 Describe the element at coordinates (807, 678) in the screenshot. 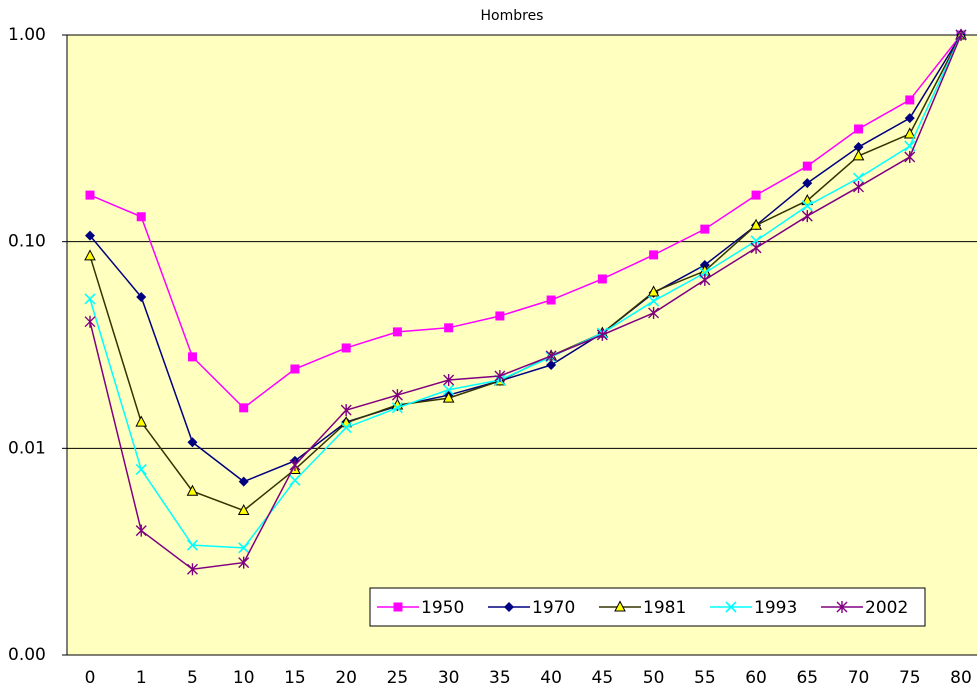

I see `x-tick-label: 65` at that location.